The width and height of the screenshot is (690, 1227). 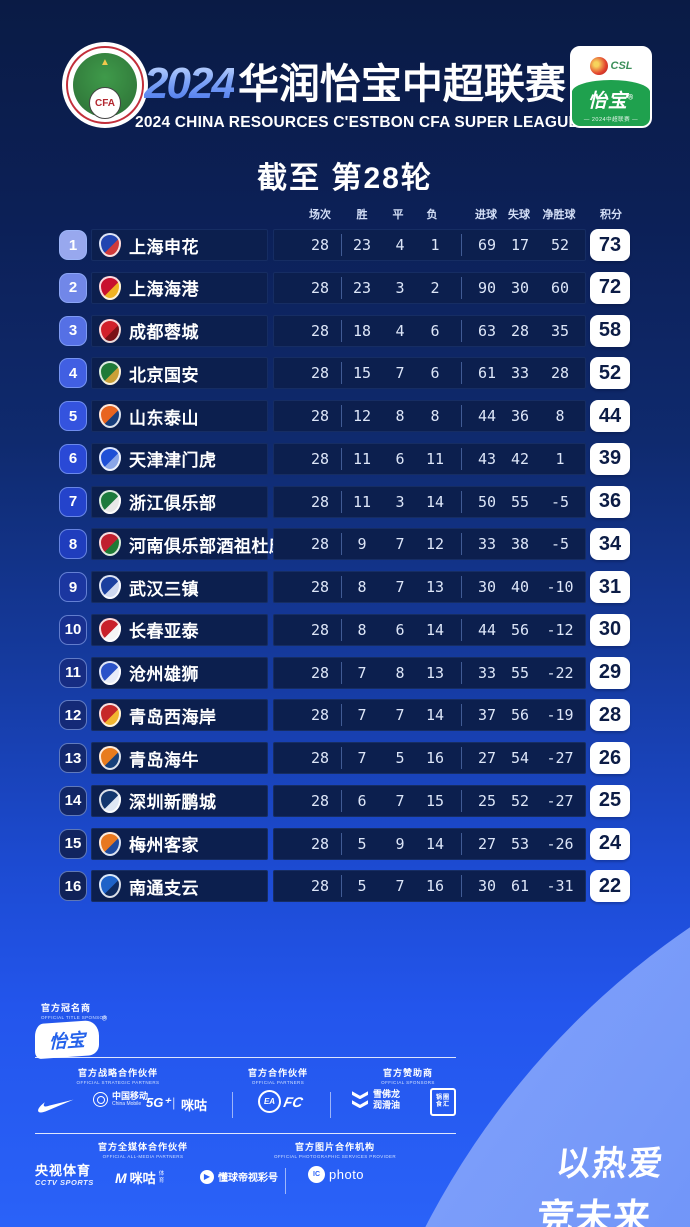 What do you see at coordinates (611, 87) in the screenshot?
I see `csl-badge-icon: CSL 怡宝® — 2024中超联赛 —` at bounding box center [611, 87].